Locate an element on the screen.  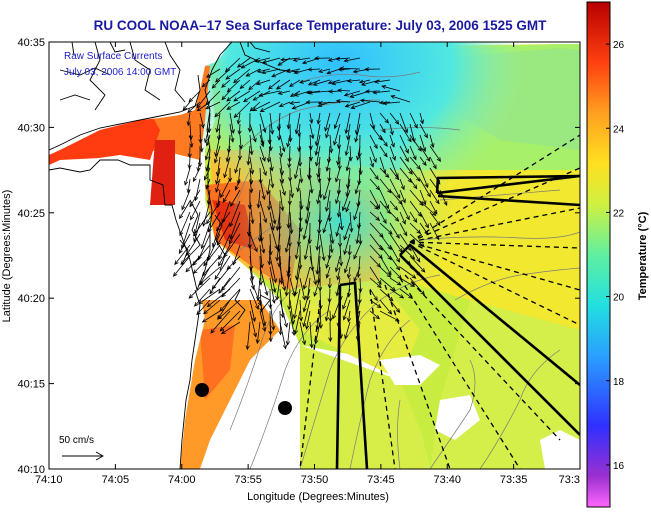
colorbar-tick-label: 16 is located at coordinates (619, 466).